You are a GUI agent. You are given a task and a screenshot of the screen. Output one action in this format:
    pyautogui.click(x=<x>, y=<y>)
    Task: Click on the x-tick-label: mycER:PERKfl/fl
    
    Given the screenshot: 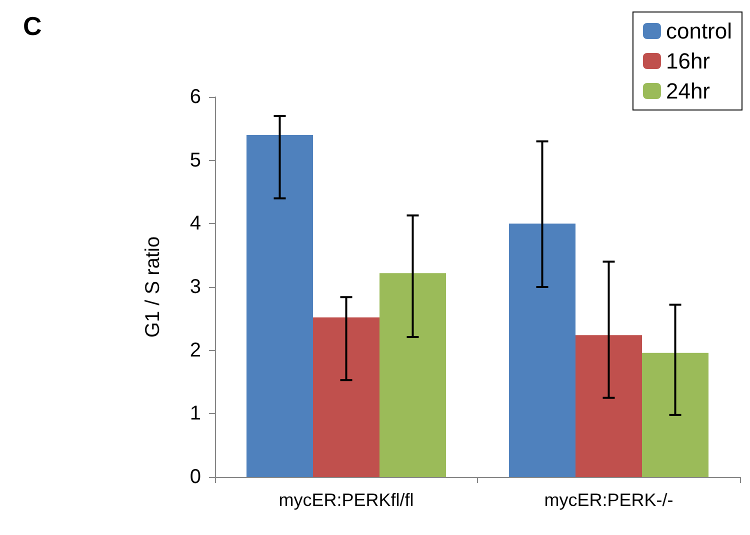 What is the action you would take?
    pyautogui.click(x=346, y=500)
    